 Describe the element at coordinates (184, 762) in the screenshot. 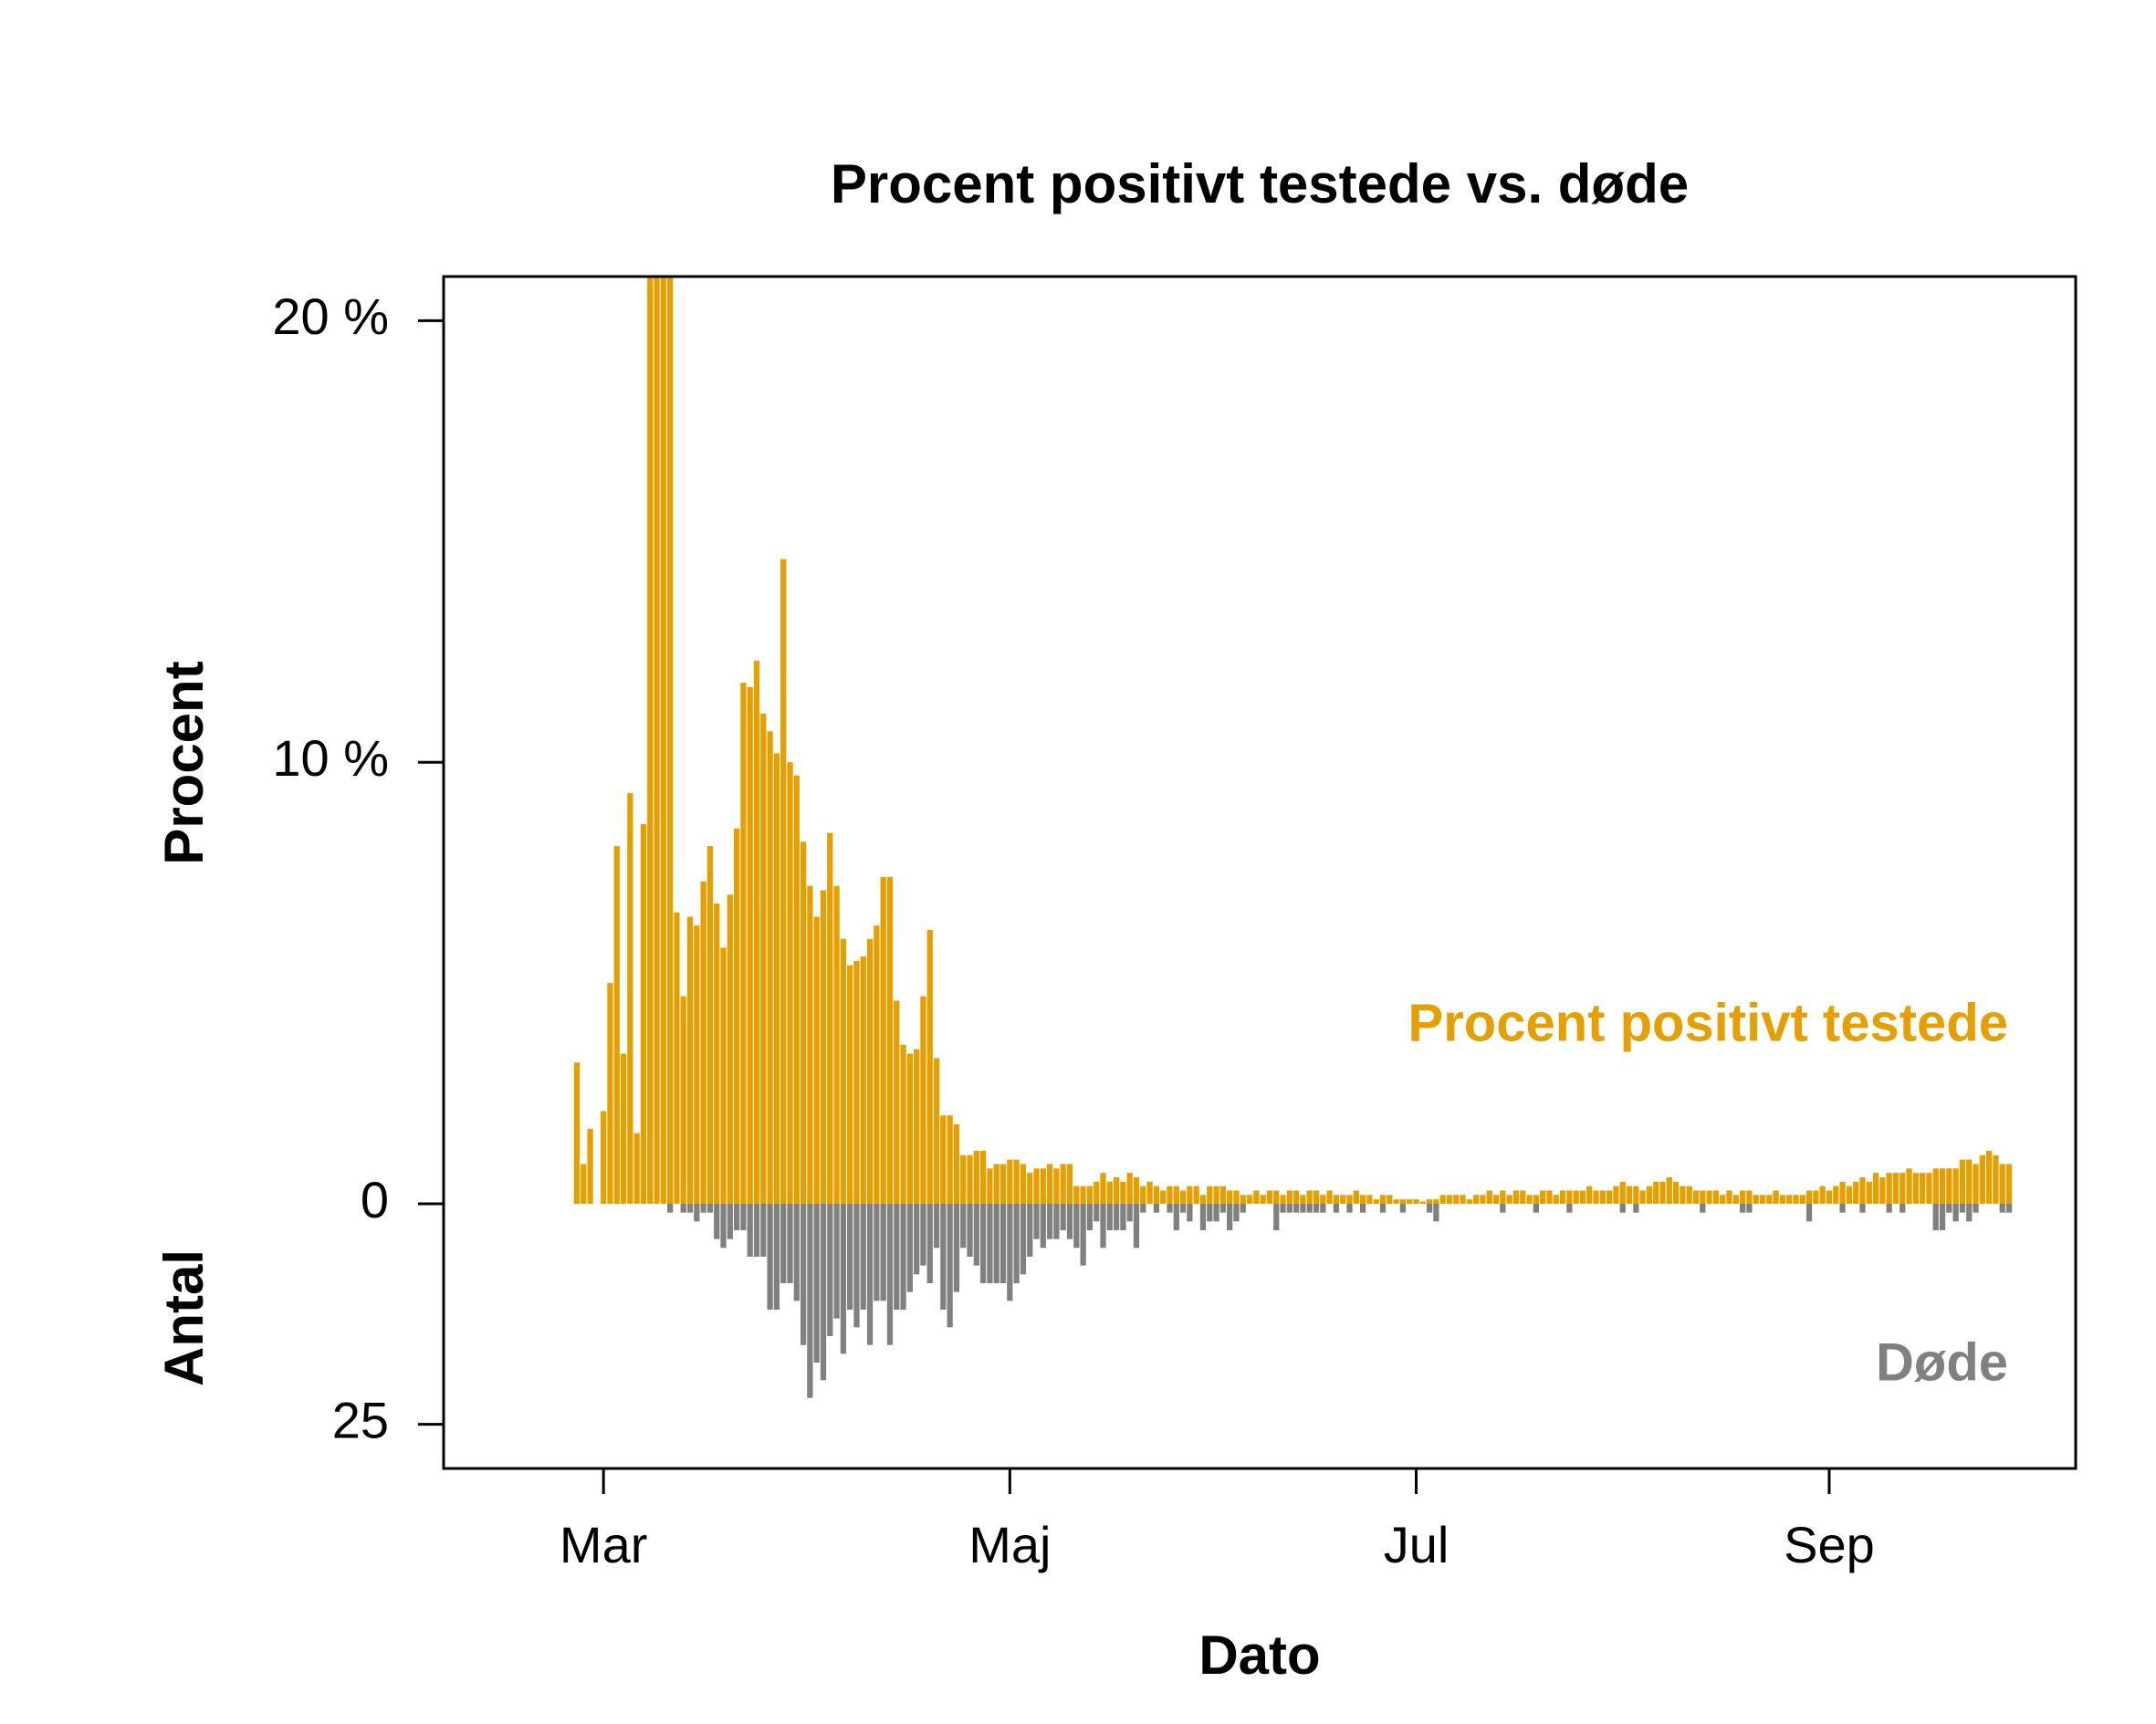

I see `y-axis-label: Procent` at that location.